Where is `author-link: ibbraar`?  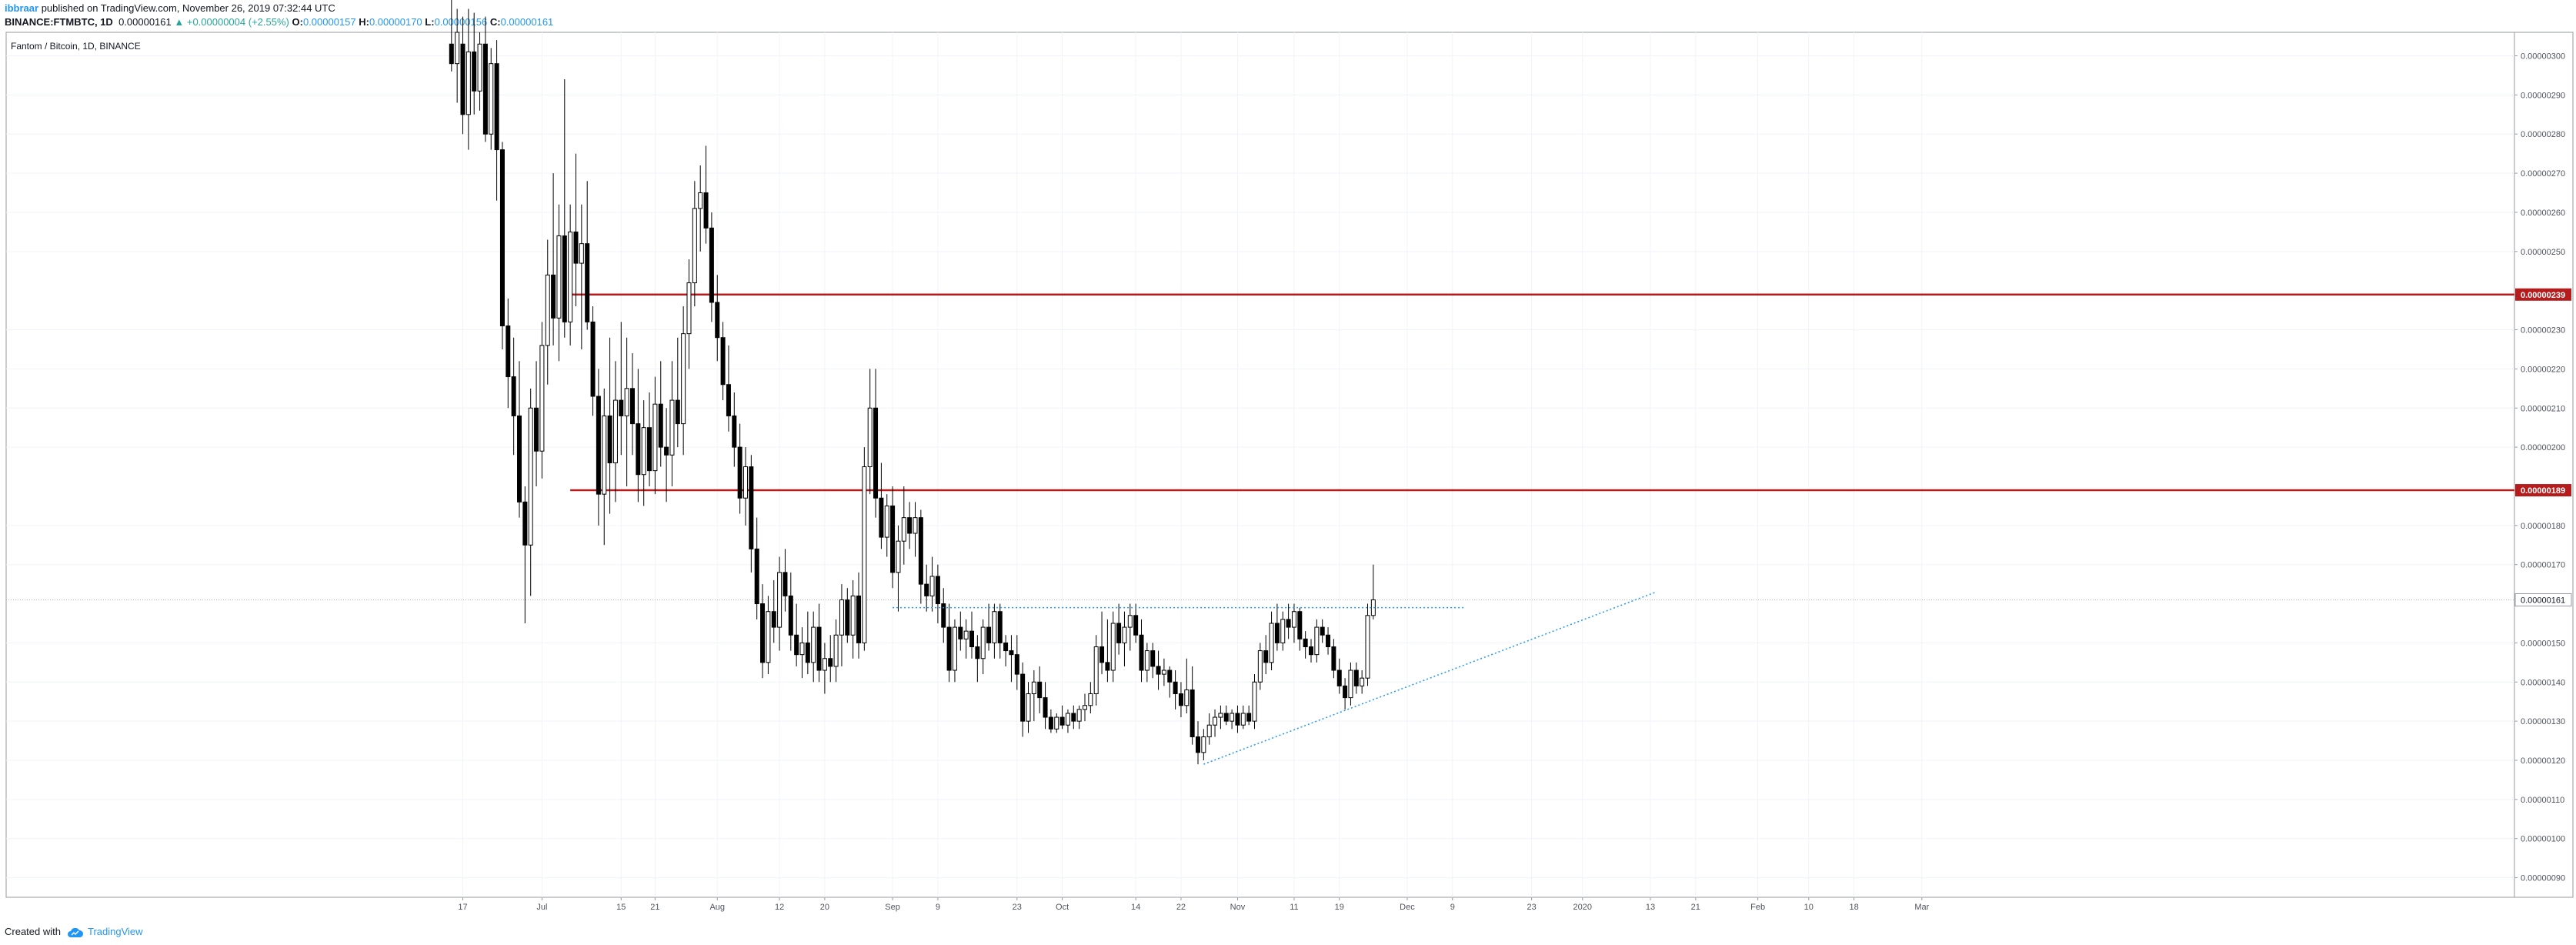
author-link: ibbraar is located at coordinates (22, 8).